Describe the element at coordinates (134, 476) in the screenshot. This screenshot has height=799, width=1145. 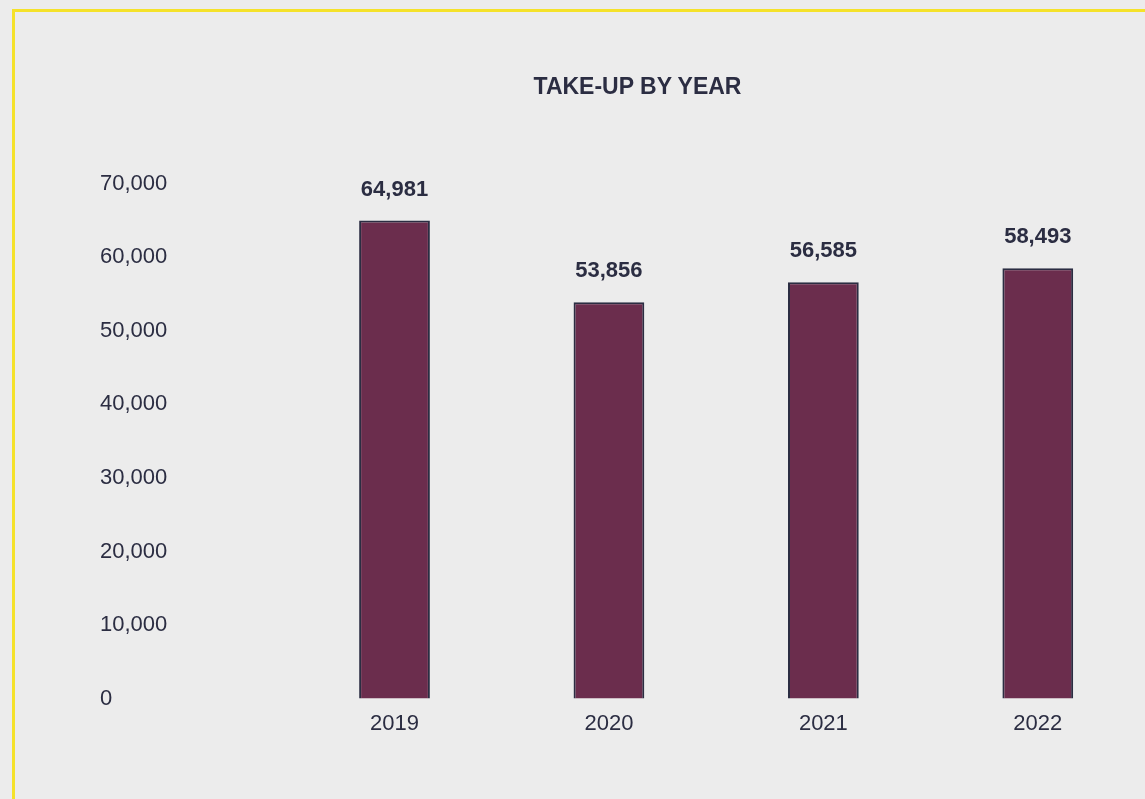
I see `y-tick-label: 30,000` at that location.